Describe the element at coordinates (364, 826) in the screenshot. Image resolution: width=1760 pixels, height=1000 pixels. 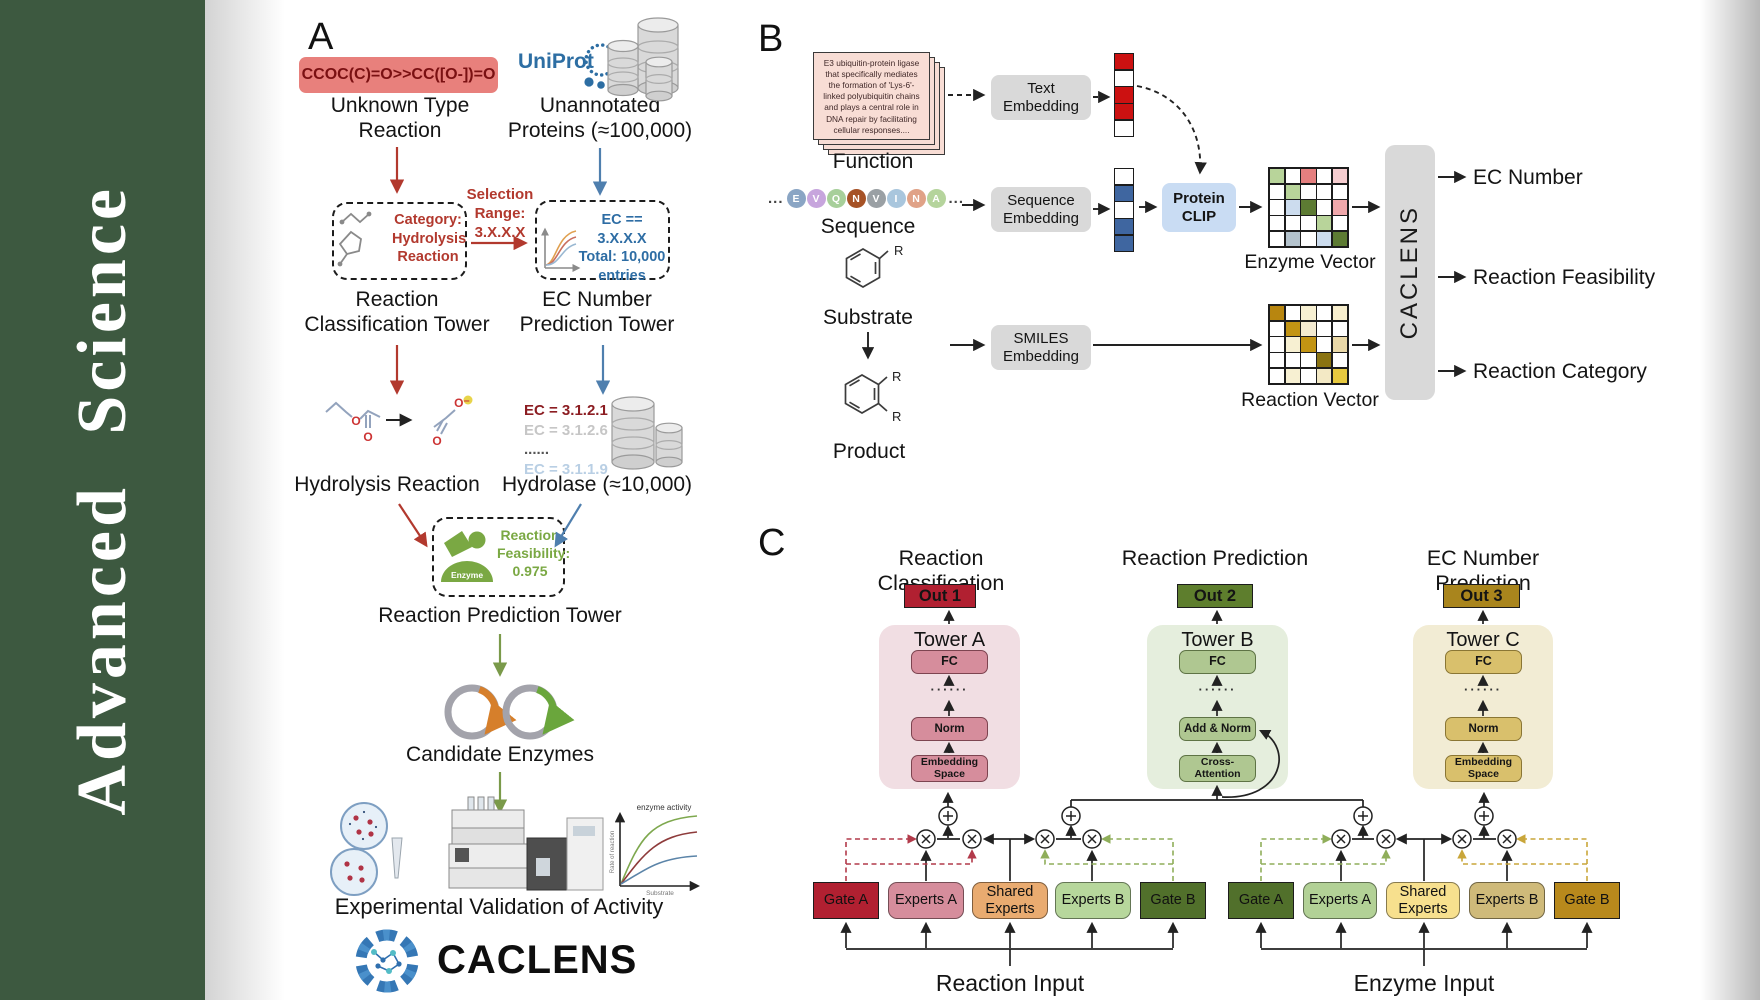
I see `petri-dish-icon` at that location.